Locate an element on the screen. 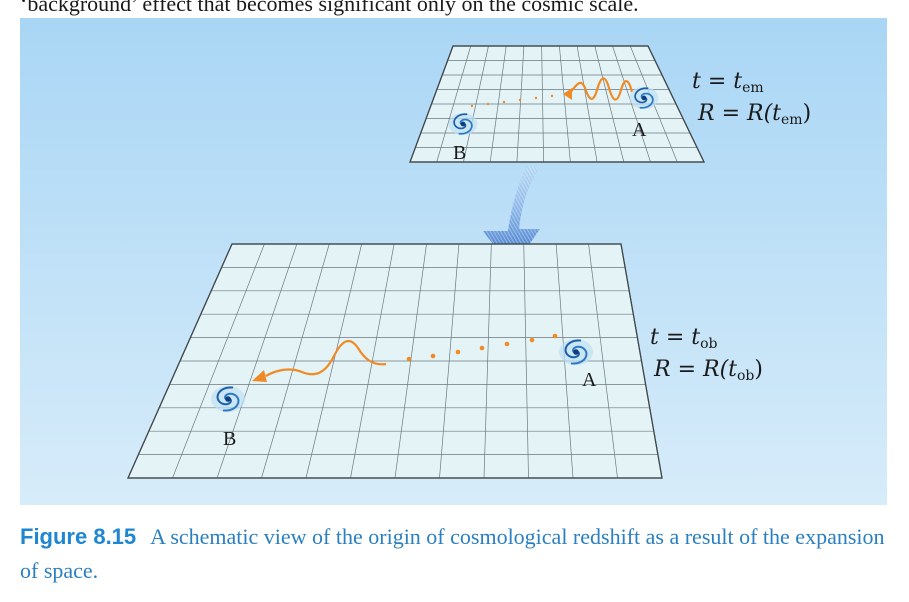  top-plane-border is located at coordinates (557, 104).